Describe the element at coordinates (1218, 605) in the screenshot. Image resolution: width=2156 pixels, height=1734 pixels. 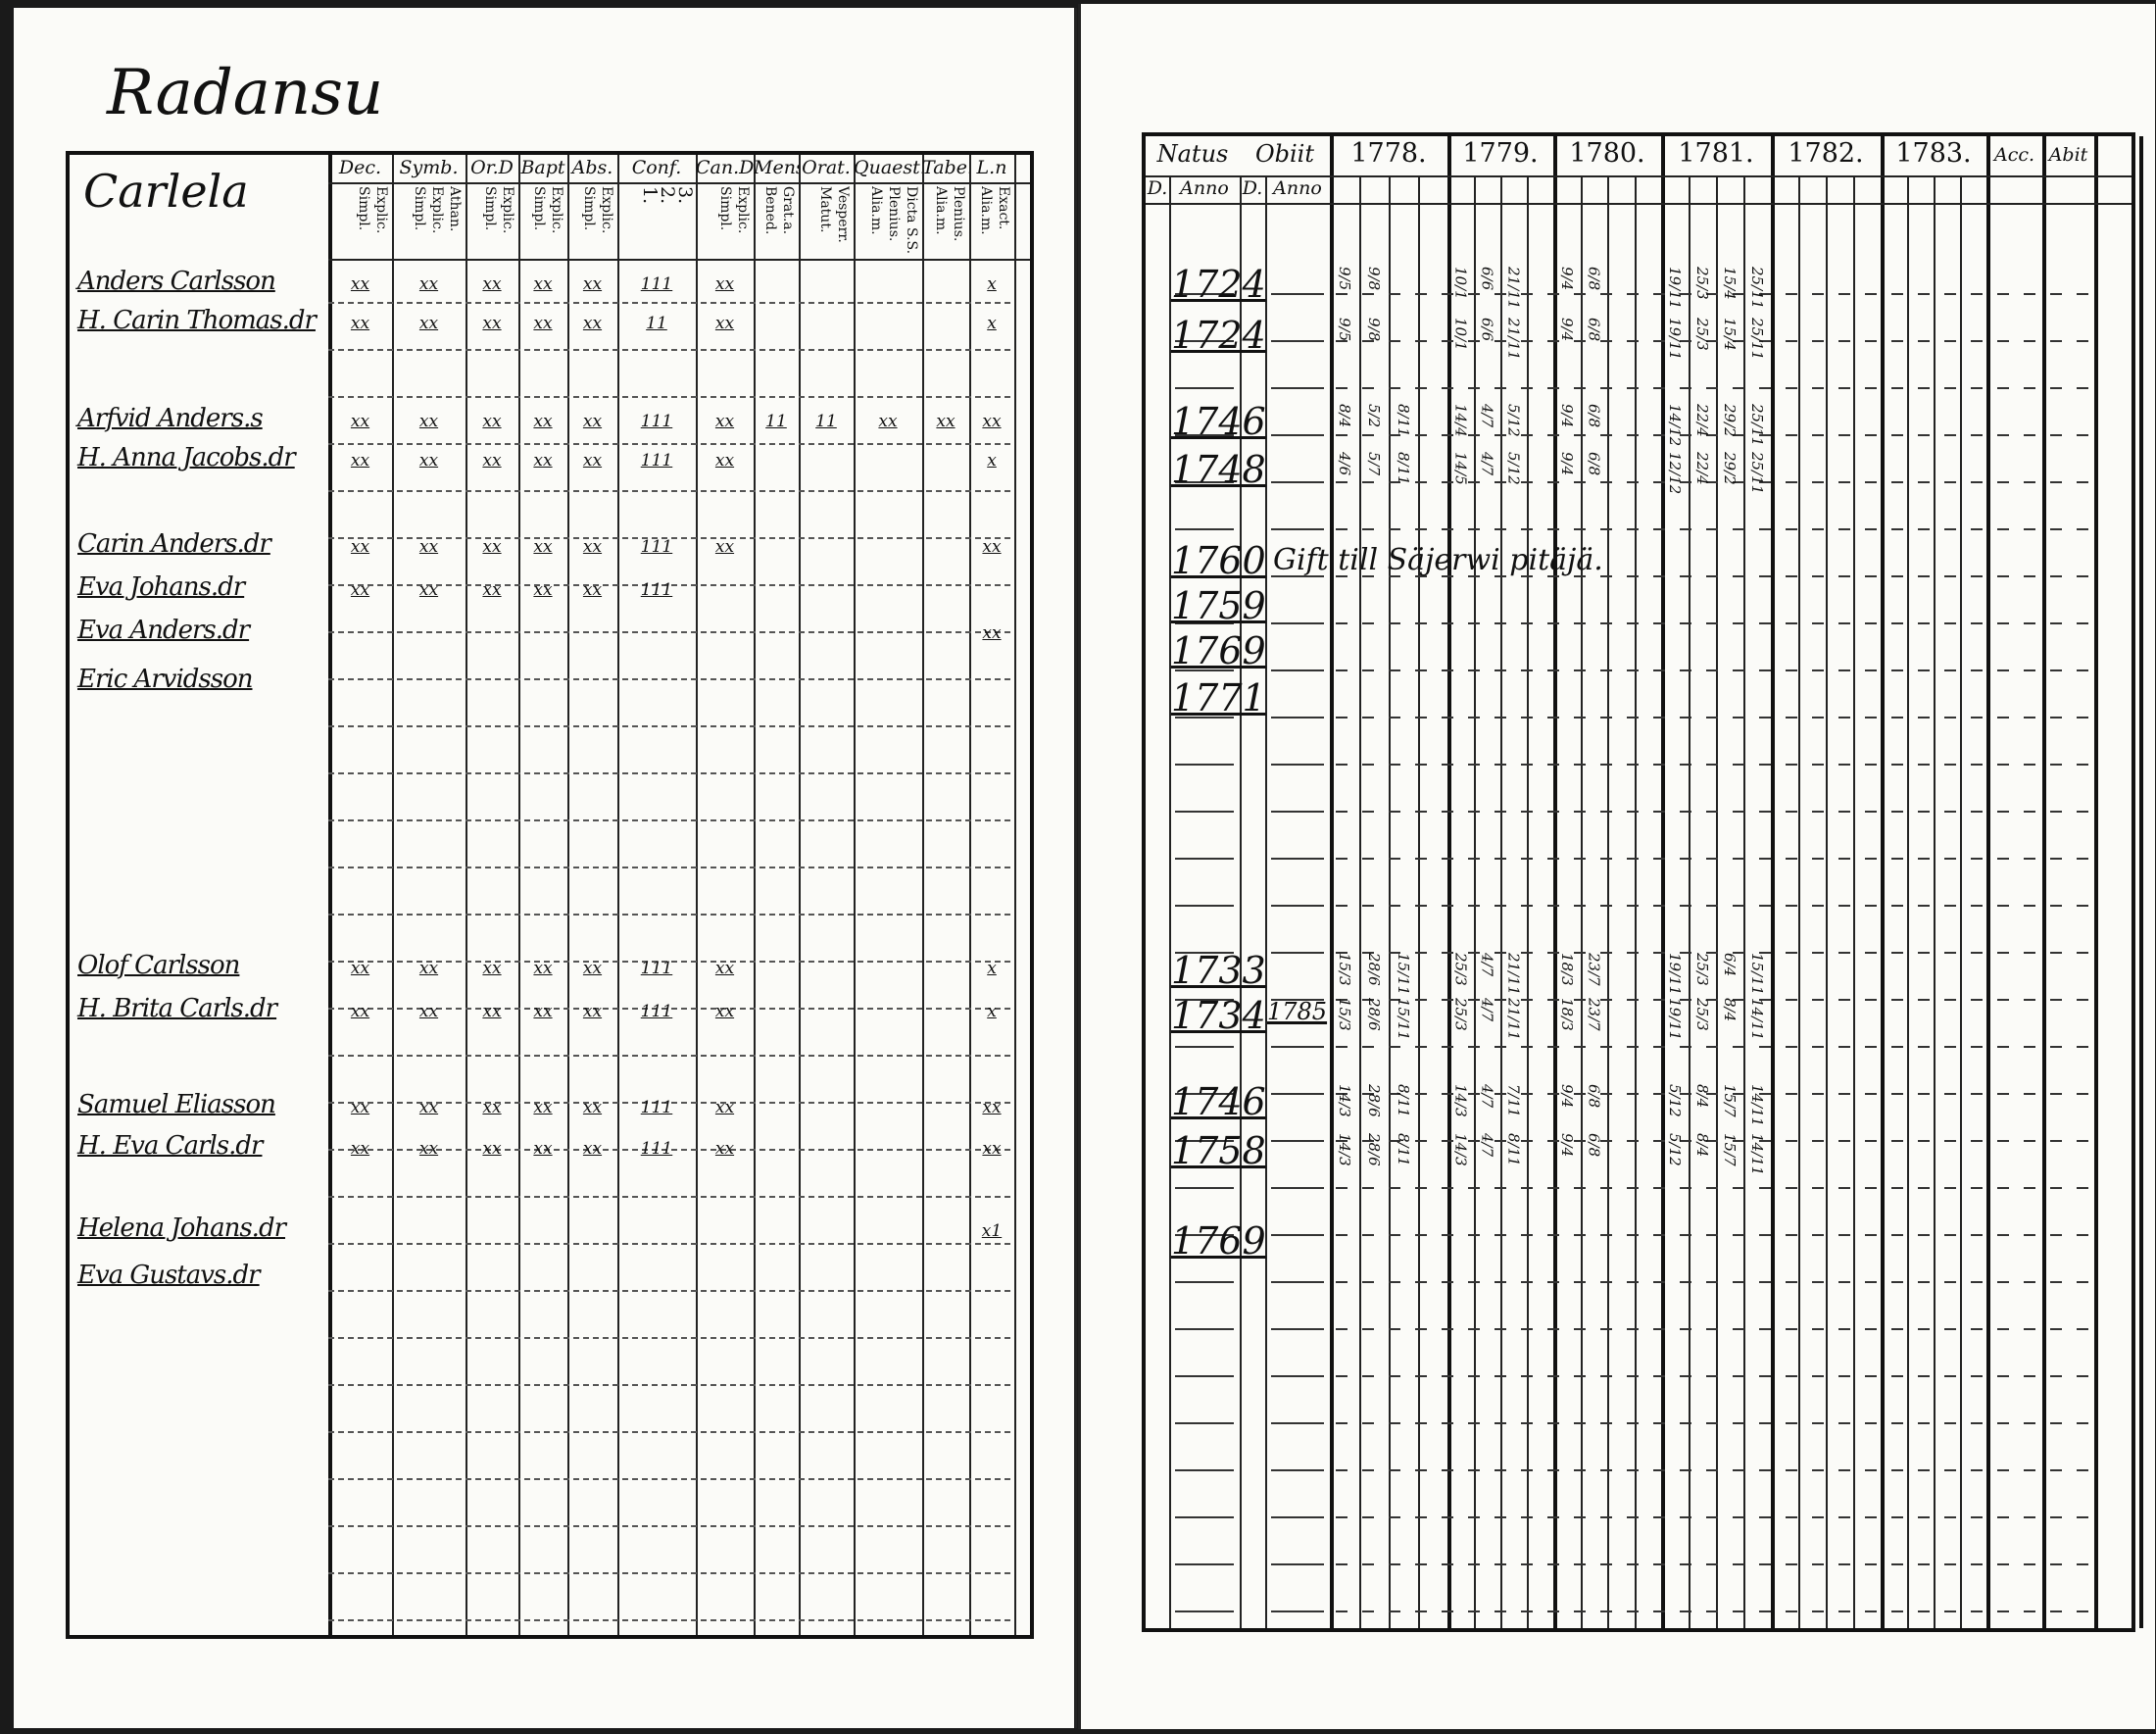
I see `birth-year: 1759` at that location.